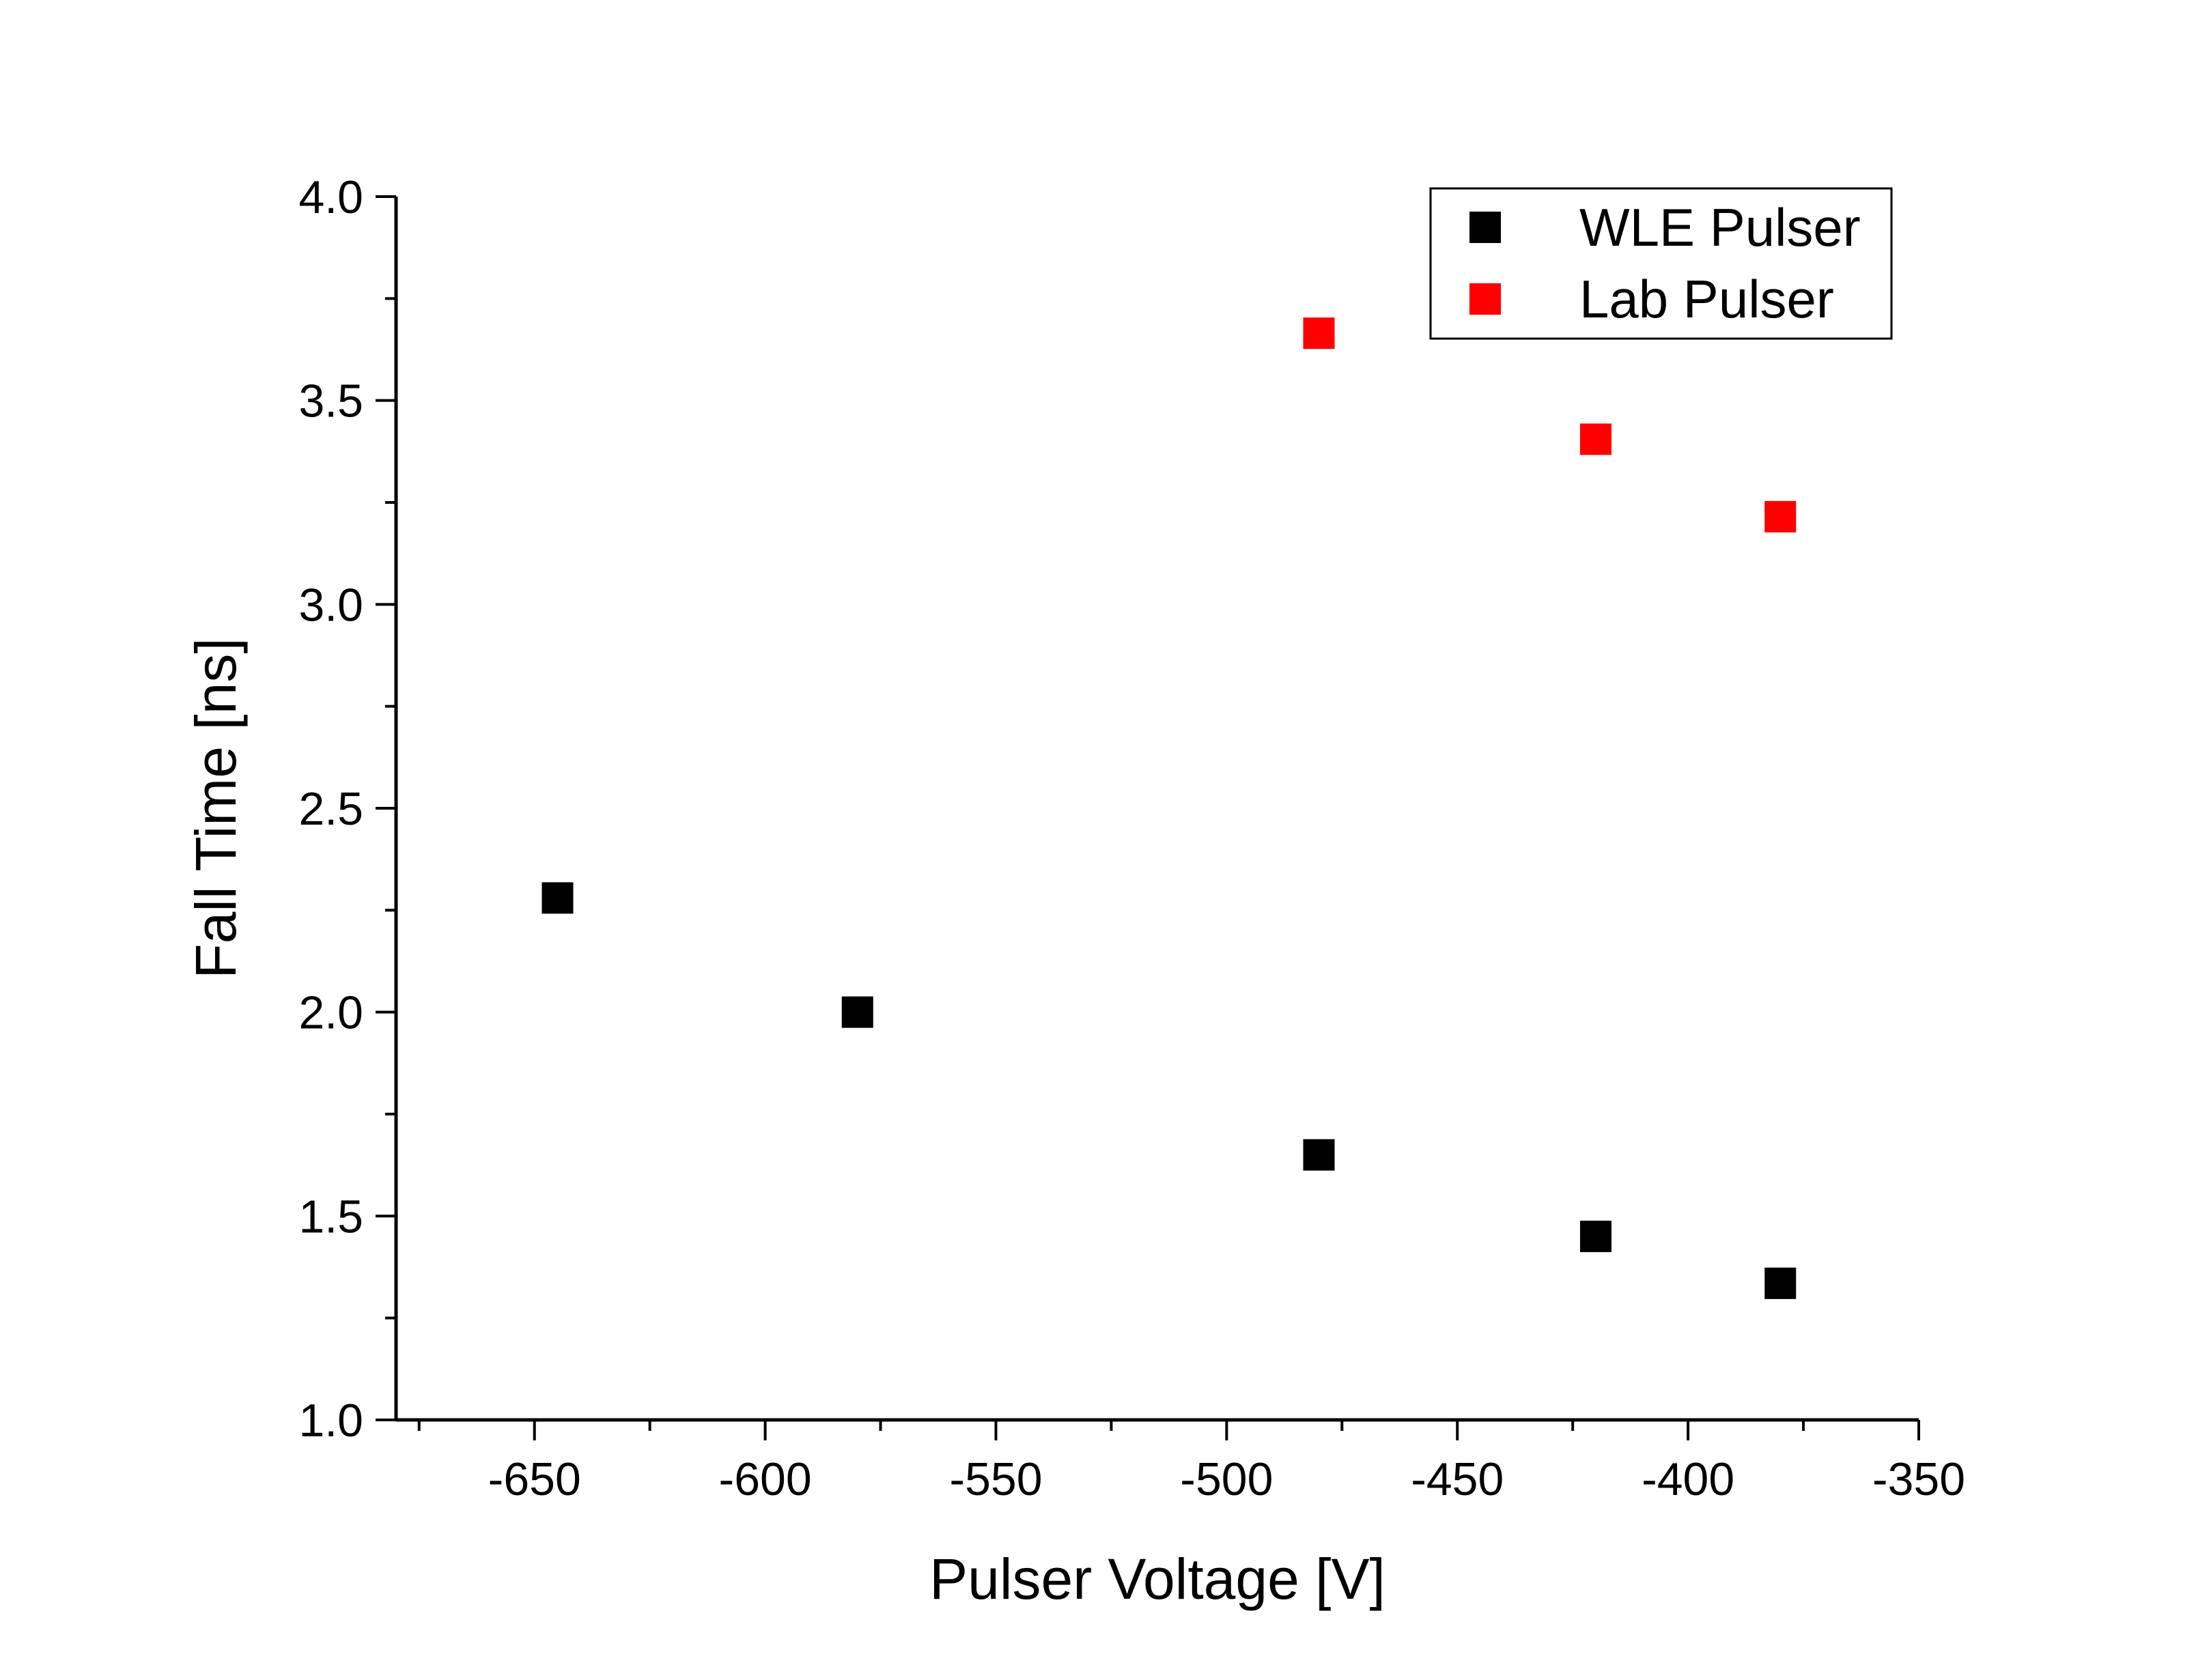  What do you see at coordinates (331, 197) in the screenshot?
I see `y-tick-label: 4.0` at bounding box center [331, 197].